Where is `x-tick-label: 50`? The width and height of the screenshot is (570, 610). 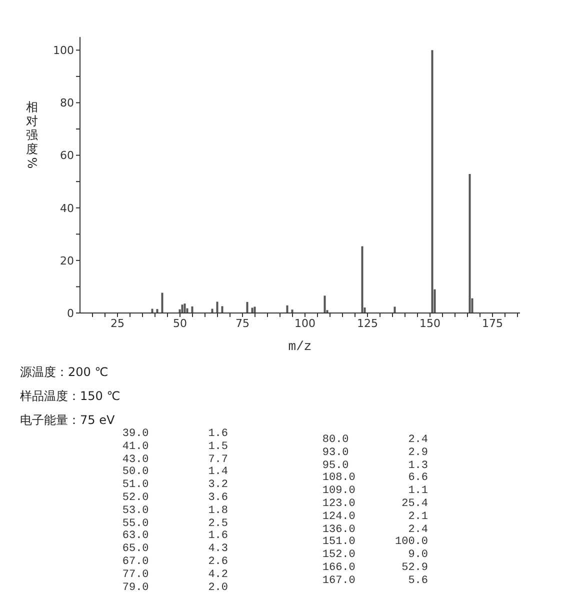 x-tick-label: 50 is located at coordinates (180, 323).